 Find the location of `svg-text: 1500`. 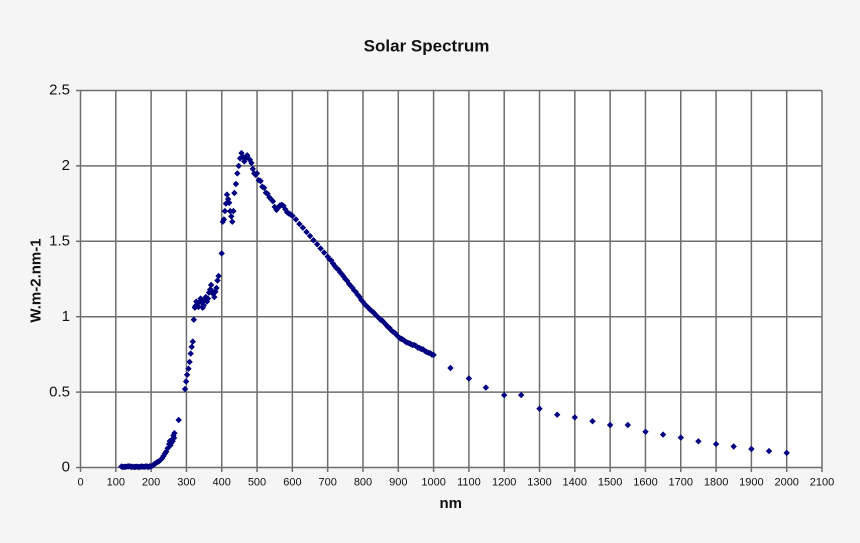

svg-text: 1500 is located at coordinates (610, 483).